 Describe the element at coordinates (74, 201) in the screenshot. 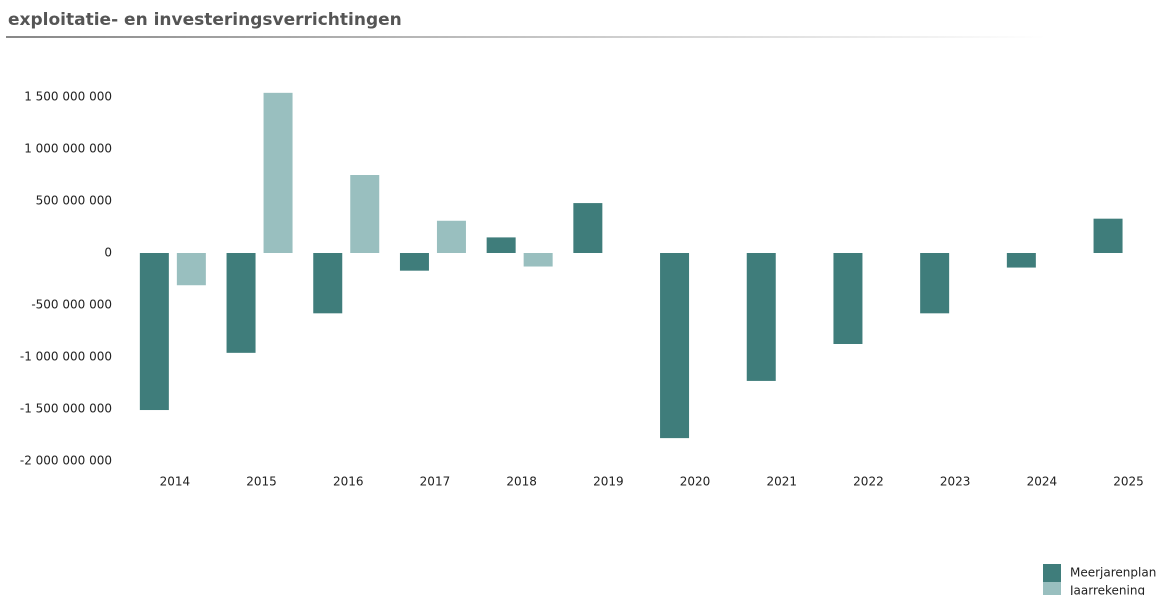

I see `y-tick-label: 500 000 000` at that location.